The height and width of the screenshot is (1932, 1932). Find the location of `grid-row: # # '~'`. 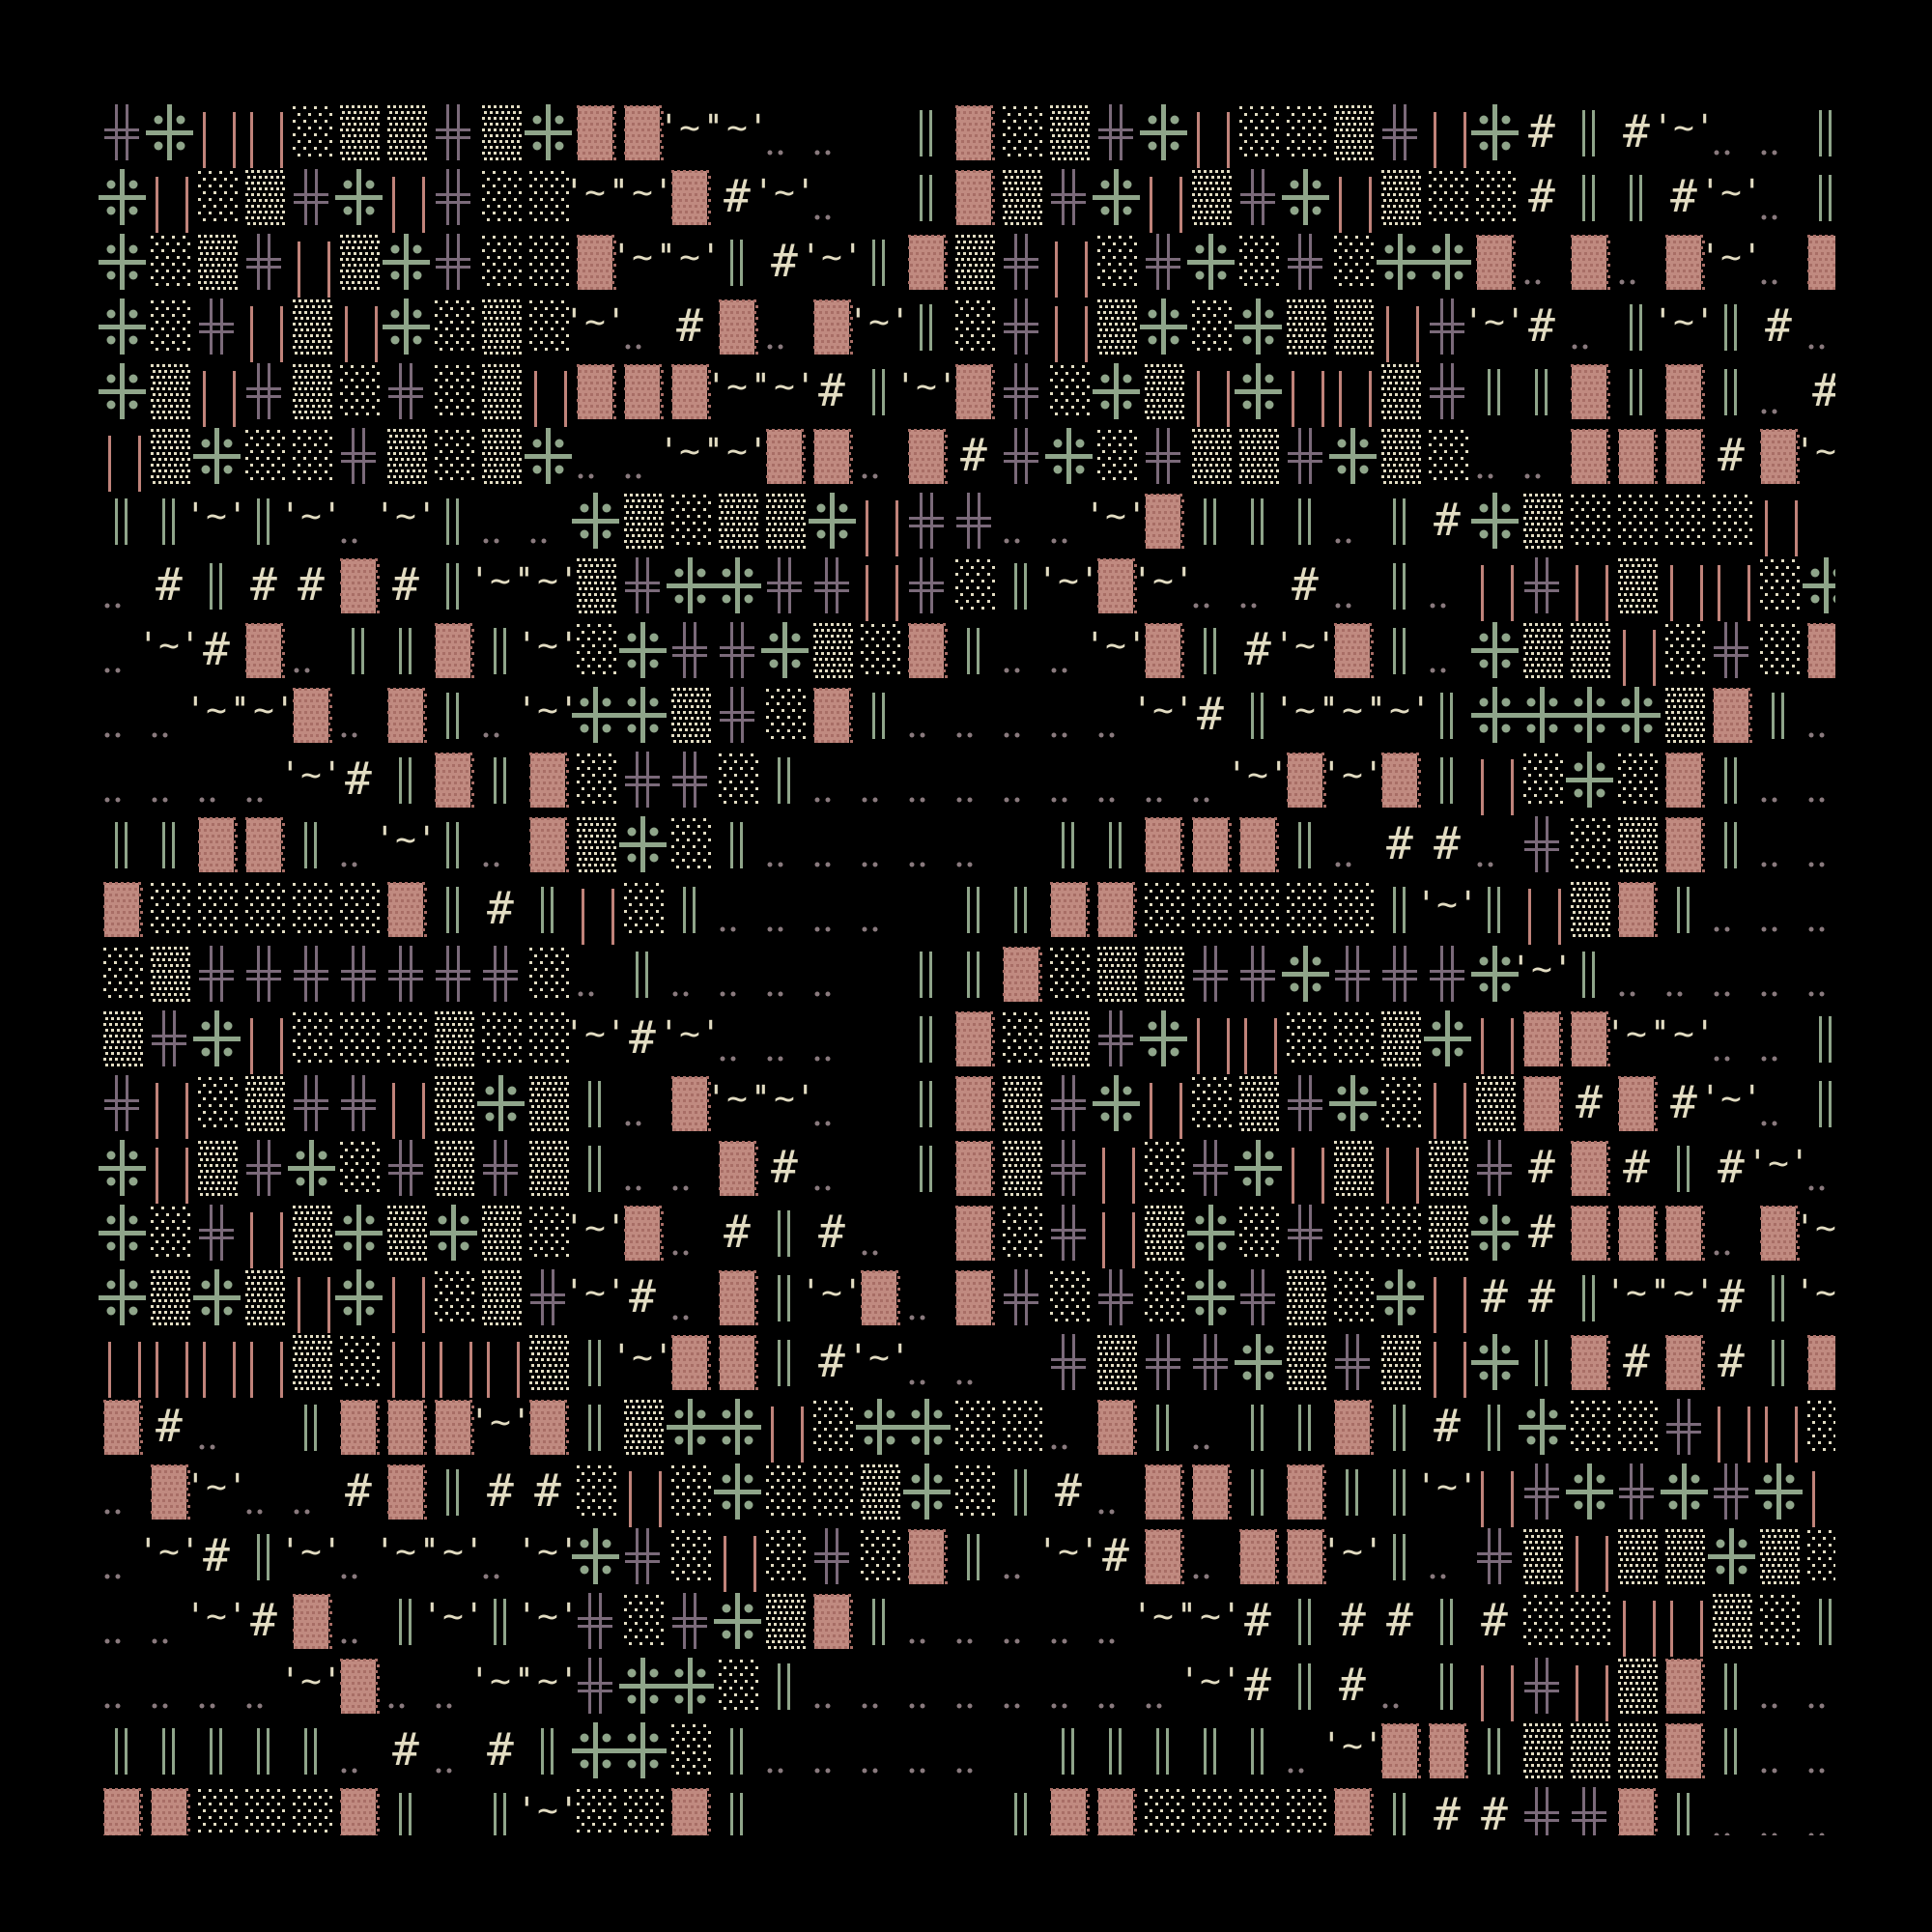

grid-row: # # '~' is located at coordinates (967, 1747).